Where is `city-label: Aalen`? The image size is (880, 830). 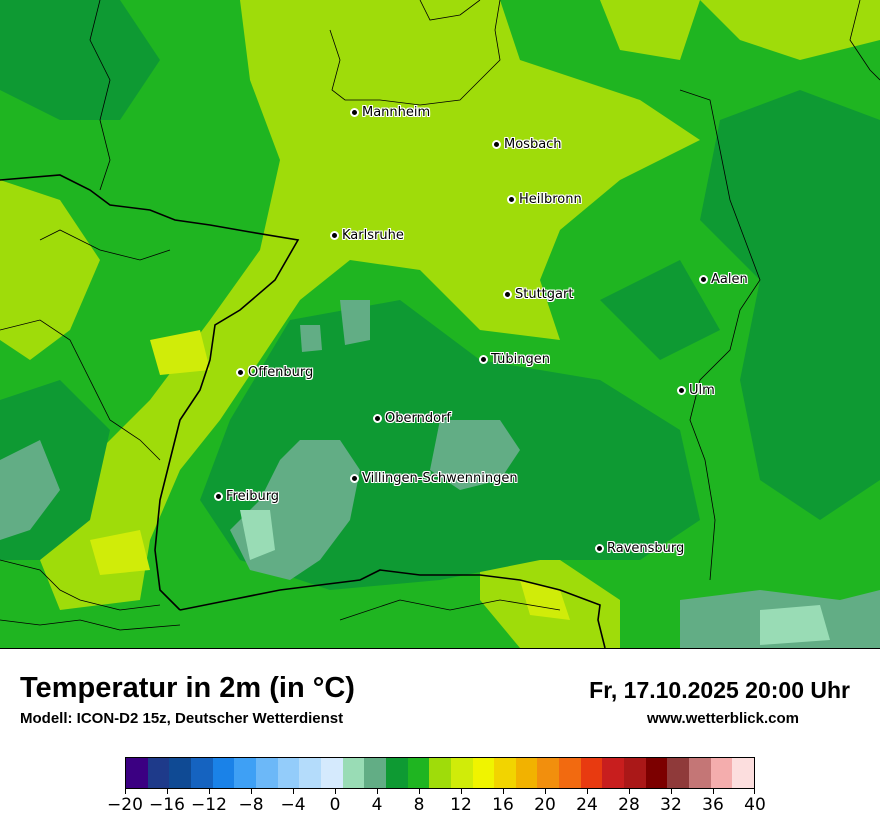
city-label: Aalen is located at coordinates (729, 279).